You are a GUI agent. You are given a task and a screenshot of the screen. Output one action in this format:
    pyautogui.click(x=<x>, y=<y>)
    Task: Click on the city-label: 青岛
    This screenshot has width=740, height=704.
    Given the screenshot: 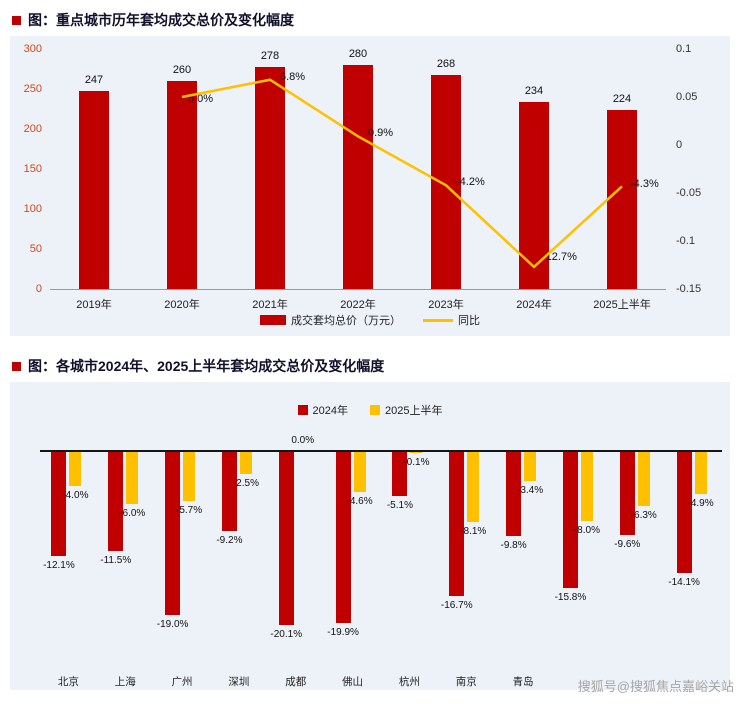 What is the action you would take?
    pyautogui.click(x=523, y=682)
    